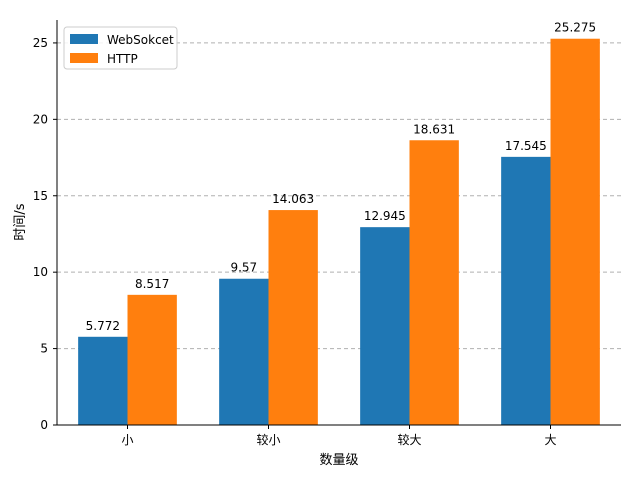 This screenshot has height=485, width=640. I want to click on x-tick-label: 小, so click(127, 440).